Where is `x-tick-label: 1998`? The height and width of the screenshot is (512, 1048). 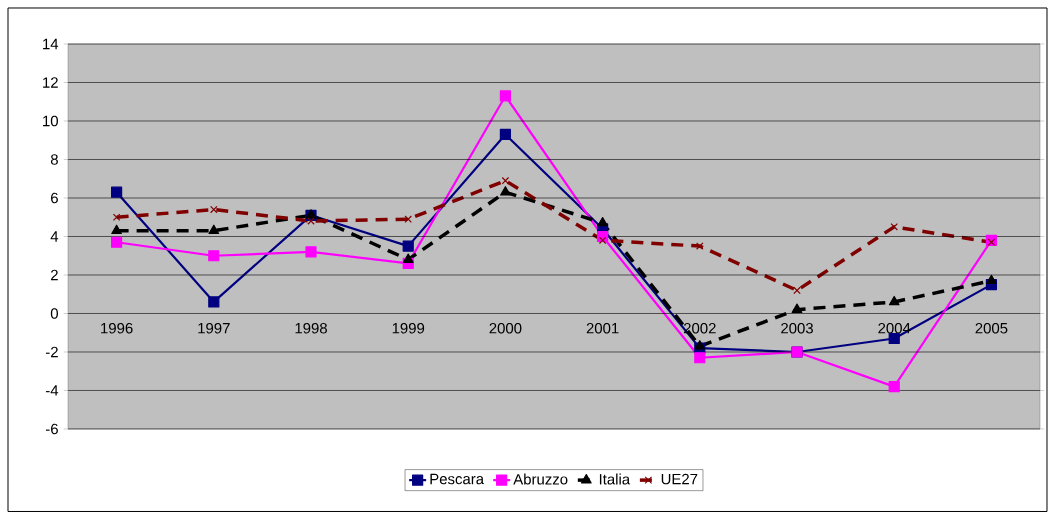 x-tick-label: 1998 is located at coordinates (311, 328).